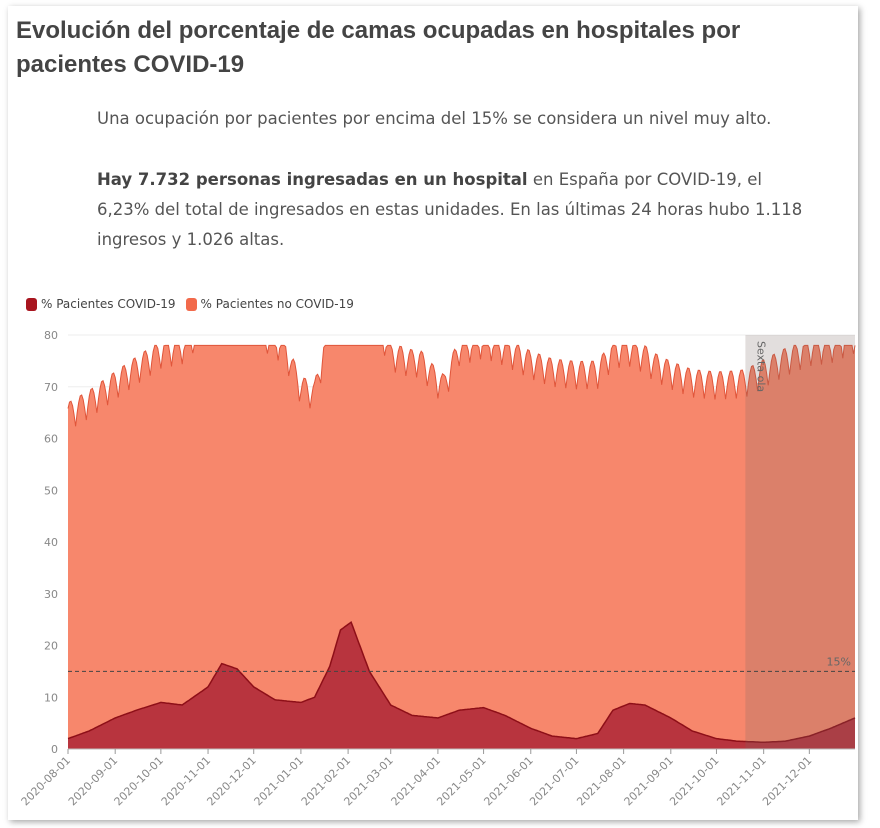  What do you see at coordinates (461, 682) in the screenshot?
I see `covid-line` at bounding box center [461, 682].